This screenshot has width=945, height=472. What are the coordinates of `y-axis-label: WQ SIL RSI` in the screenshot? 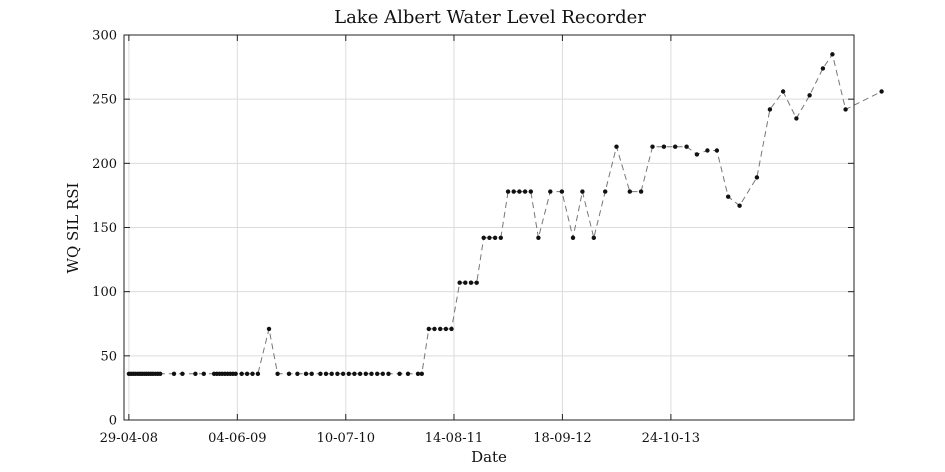 It's located at (73, 227).